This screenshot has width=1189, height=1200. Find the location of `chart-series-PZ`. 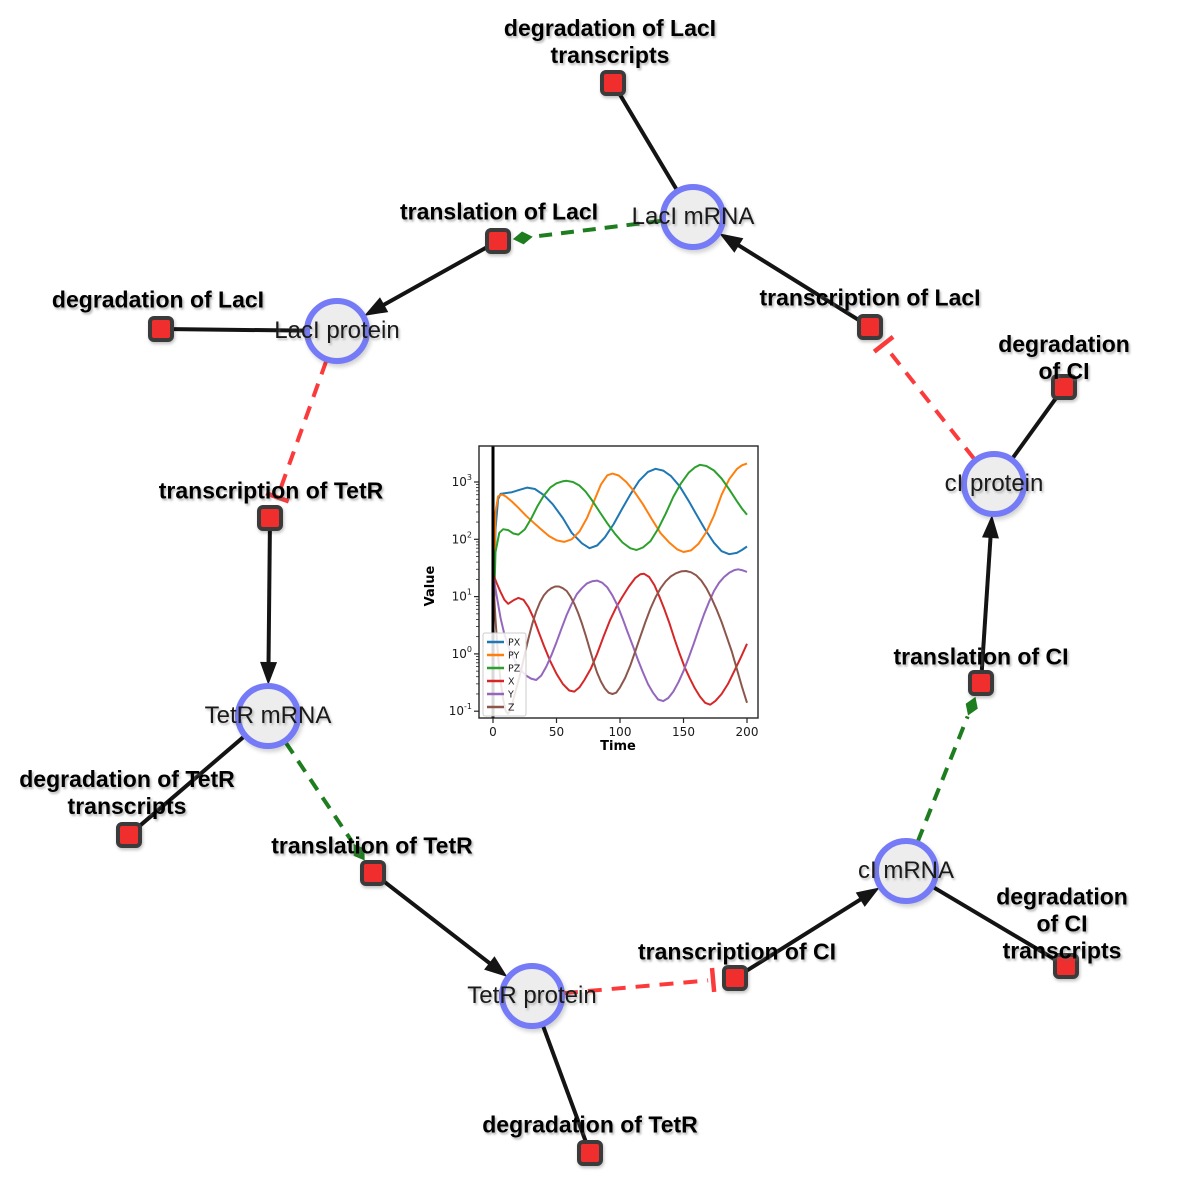

chart-series-PZ is located at coordinates (620, 553).